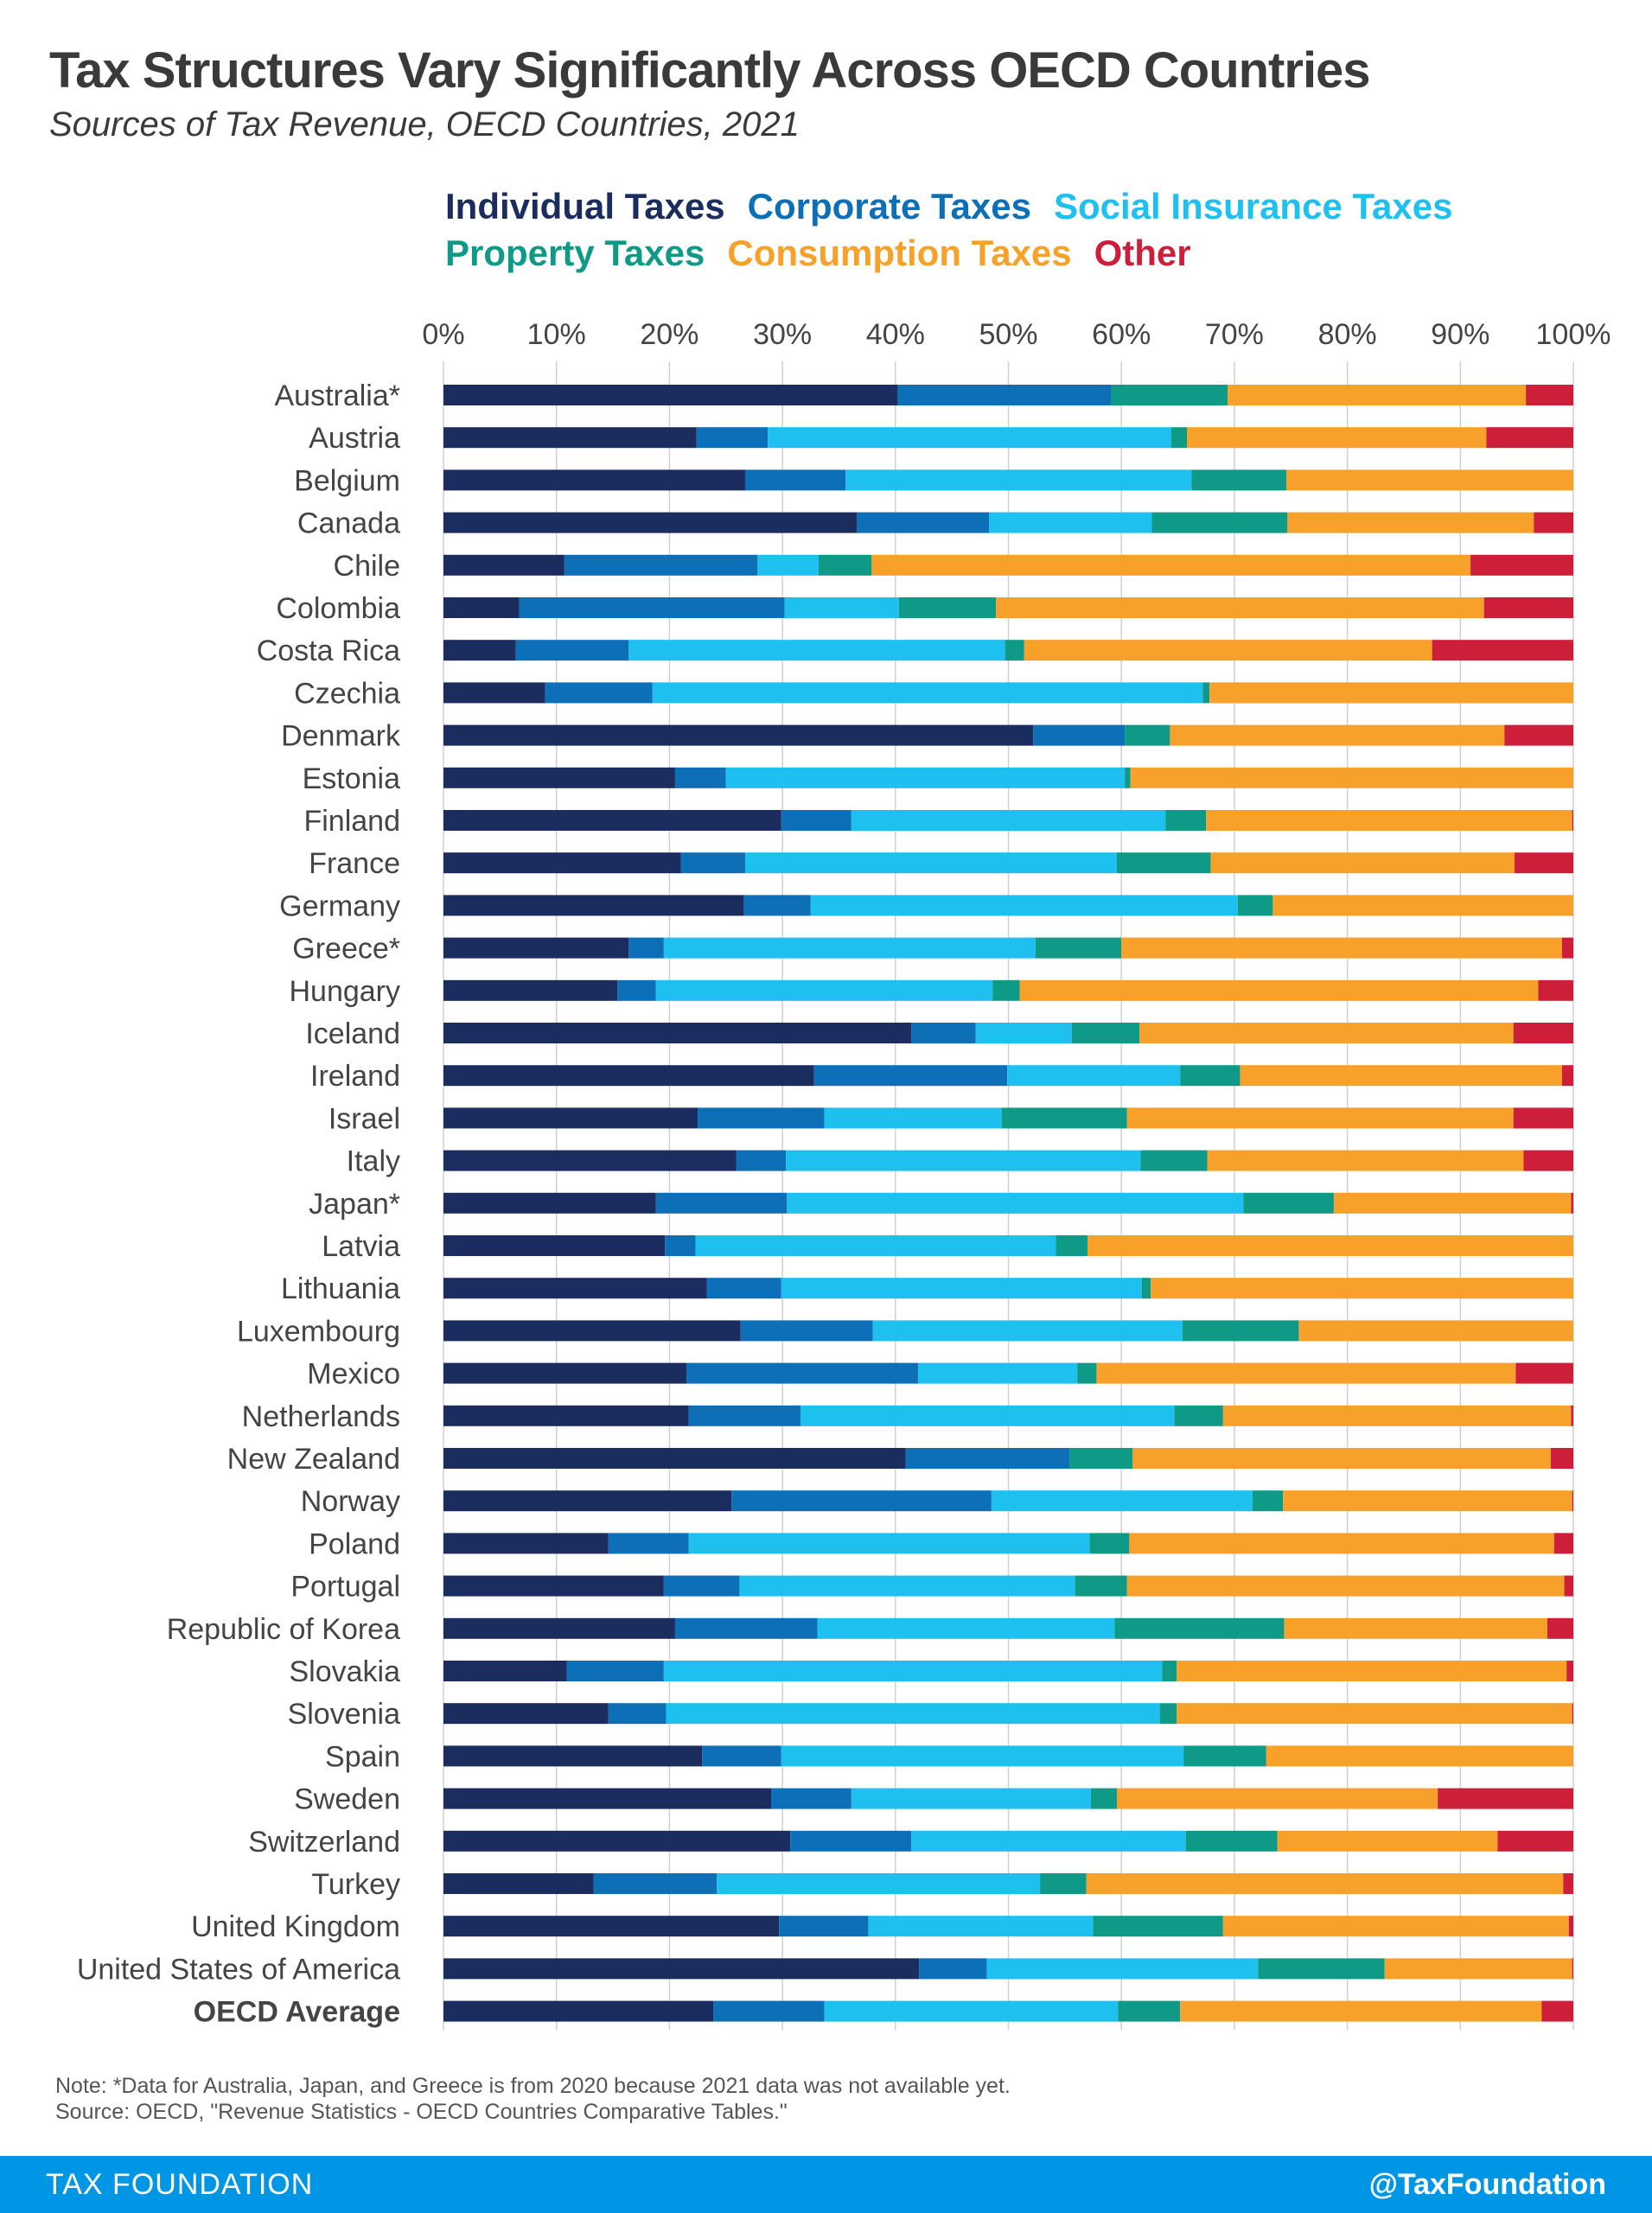 The height and width of the screenshot is (2213, 1652). Describe the element at coordinates (1347, 334) in the screenshot. I see `x-tick-label: 80%` at that location.